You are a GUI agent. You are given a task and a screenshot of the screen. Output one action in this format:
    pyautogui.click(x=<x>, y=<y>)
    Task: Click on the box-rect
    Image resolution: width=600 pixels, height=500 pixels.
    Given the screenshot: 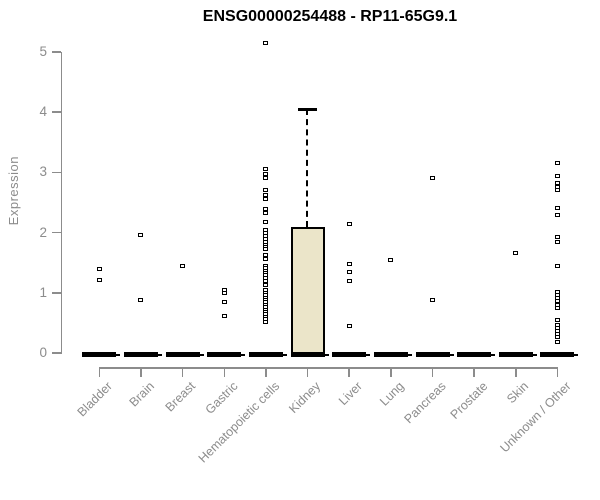 What is the action you would take?
    pyautogui.click(x=307, y=290)
    